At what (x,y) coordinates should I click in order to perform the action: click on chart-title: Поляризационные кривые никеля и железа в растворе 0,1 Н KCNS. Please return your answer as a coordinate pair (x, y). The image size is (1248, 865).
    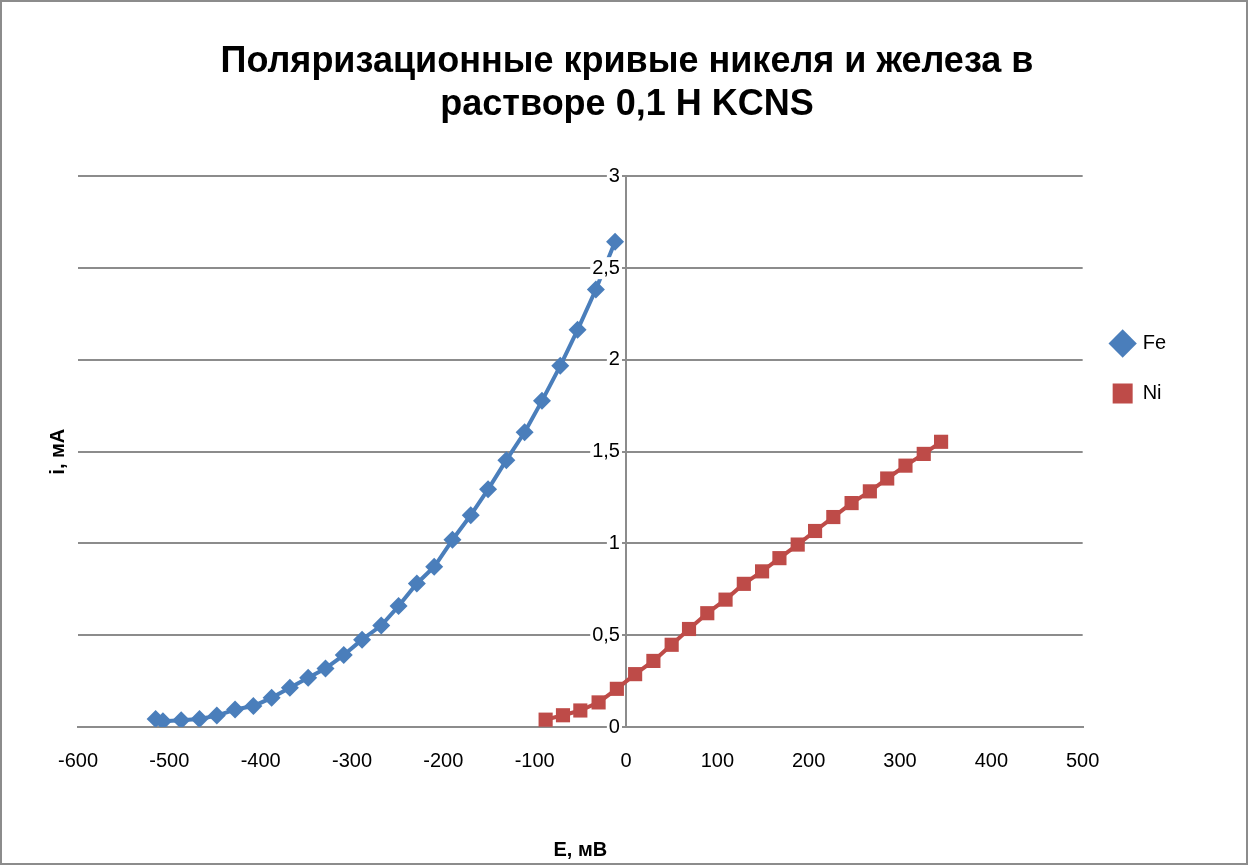
    Looking at the image, I should click on (627, 80).